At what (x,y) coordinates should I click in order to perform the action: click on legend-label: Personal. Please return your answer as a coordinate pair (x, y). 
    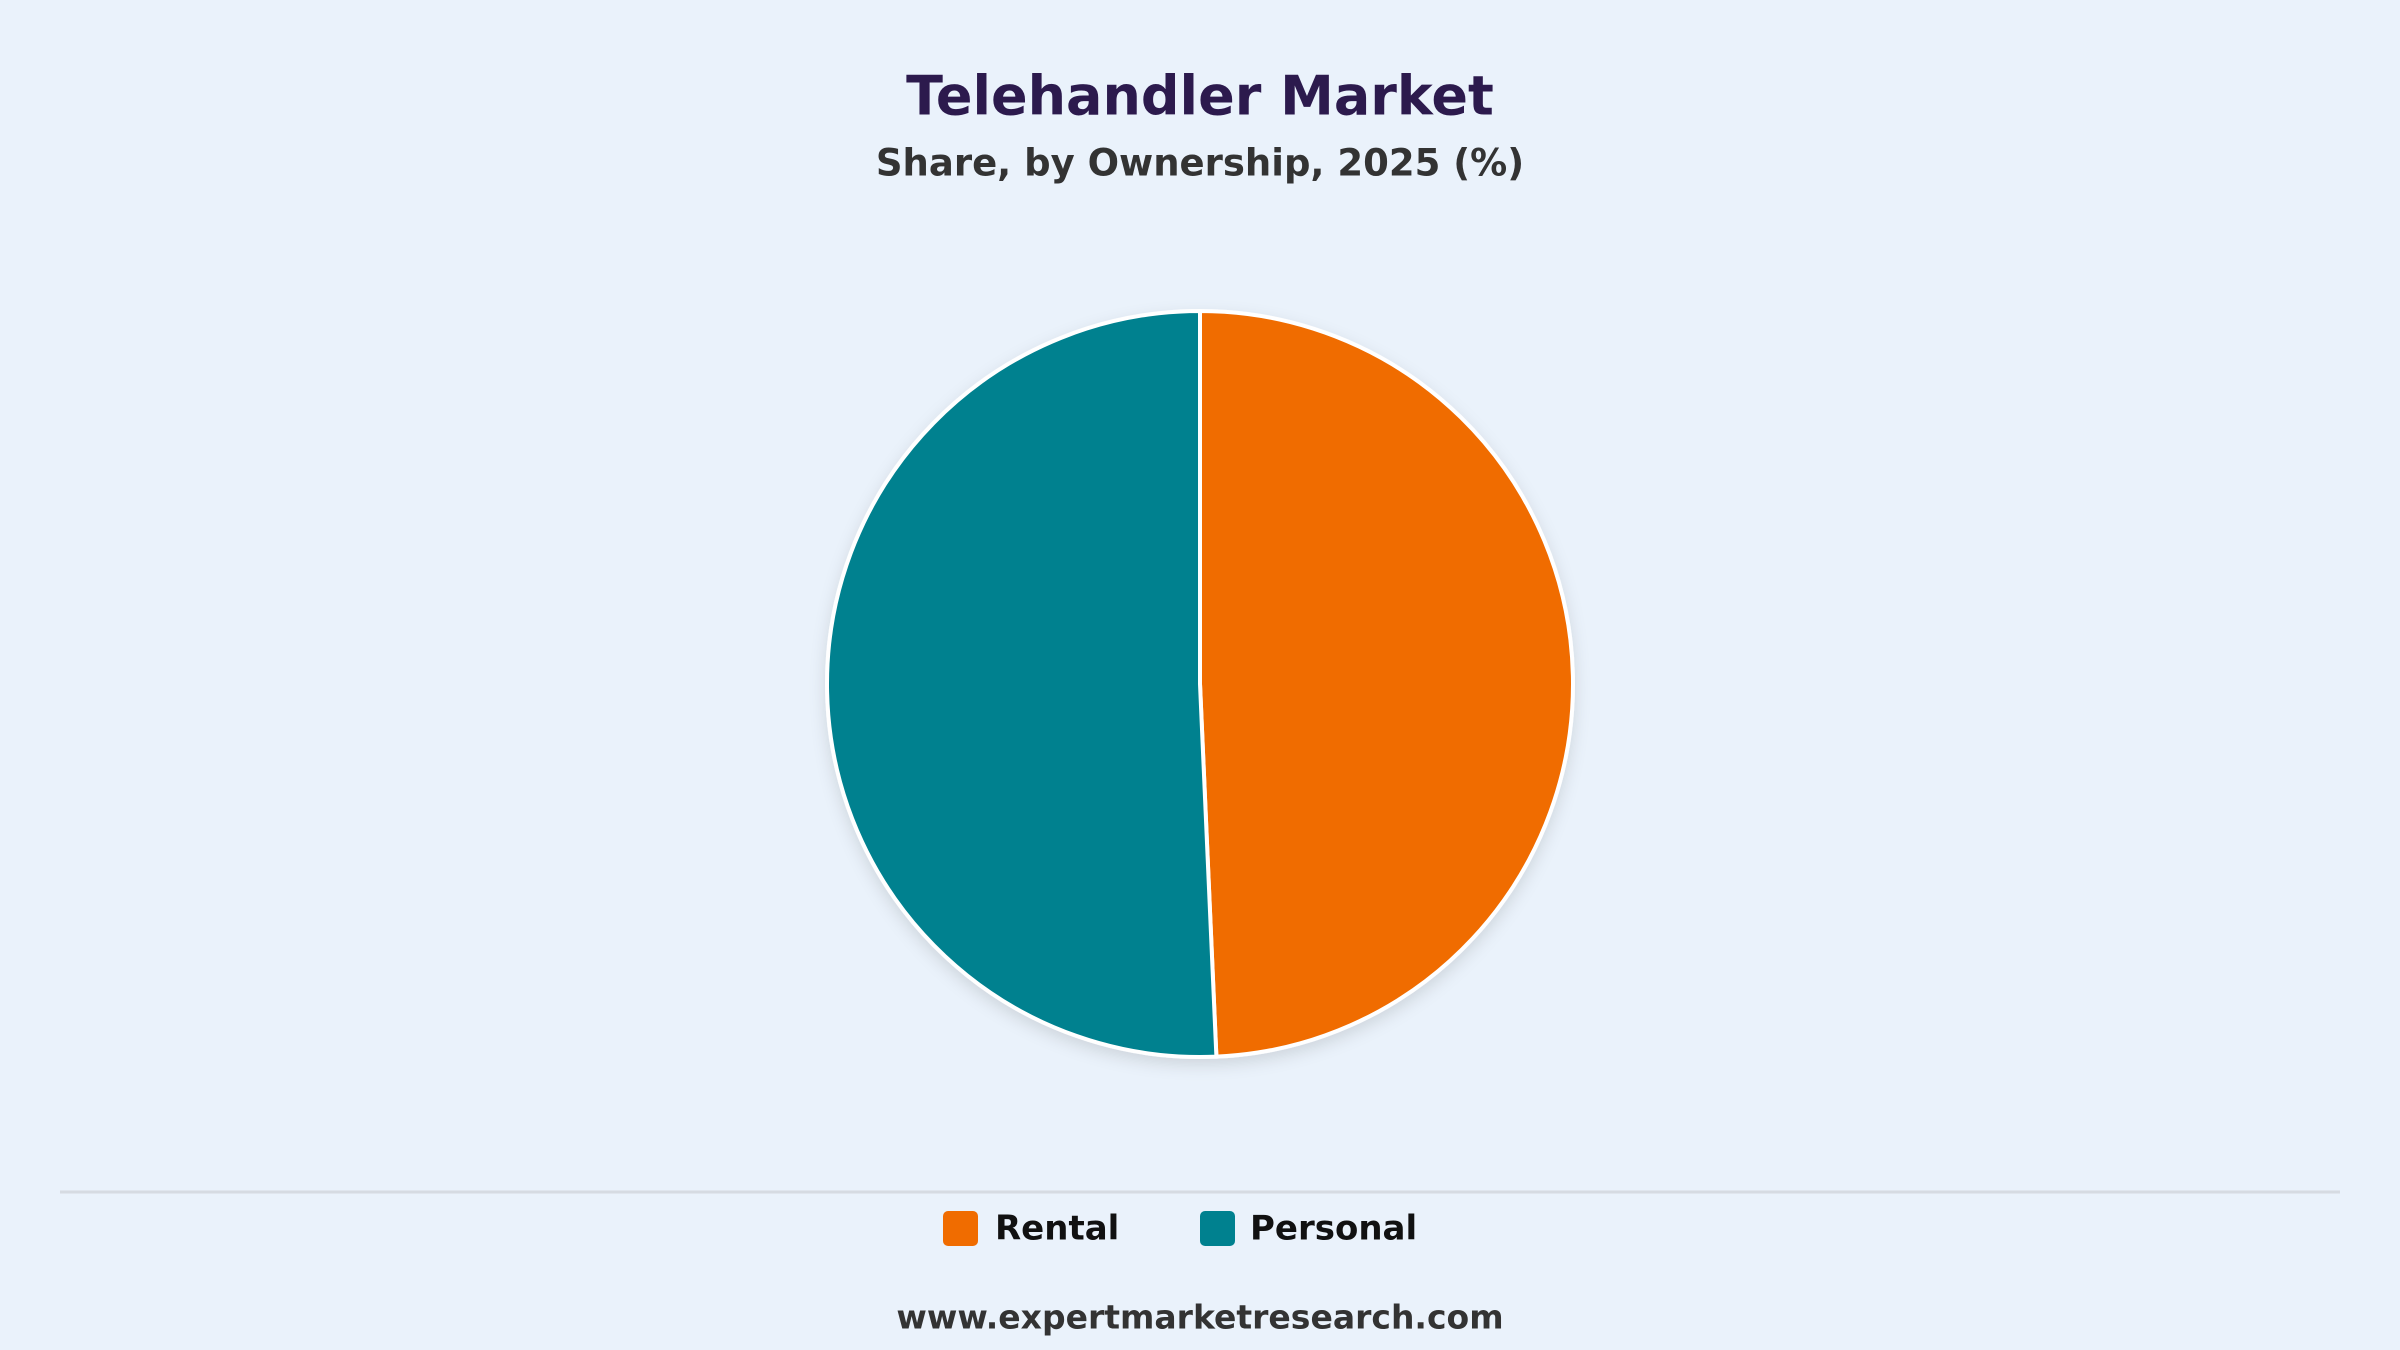
    Looking at the image, I should click on (1333, 1229).